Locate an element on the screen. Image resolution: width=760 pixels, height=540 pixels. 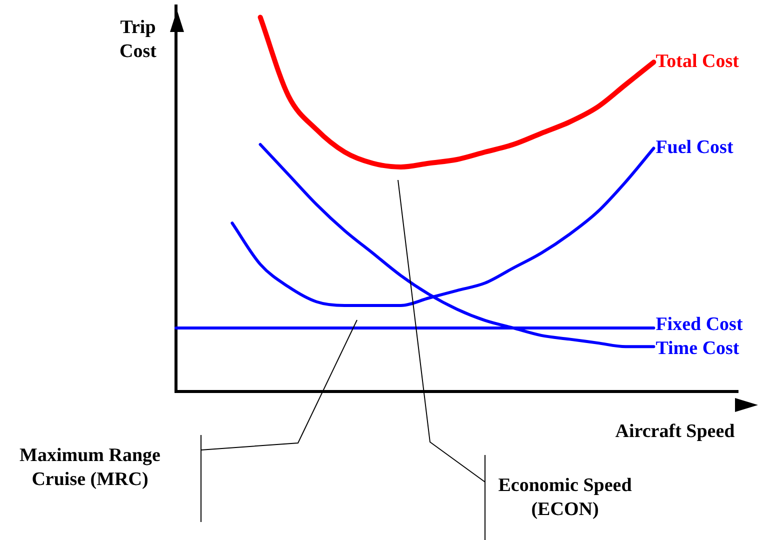
text: Economic Speed (ECON) is located at coordinates (565, 498).